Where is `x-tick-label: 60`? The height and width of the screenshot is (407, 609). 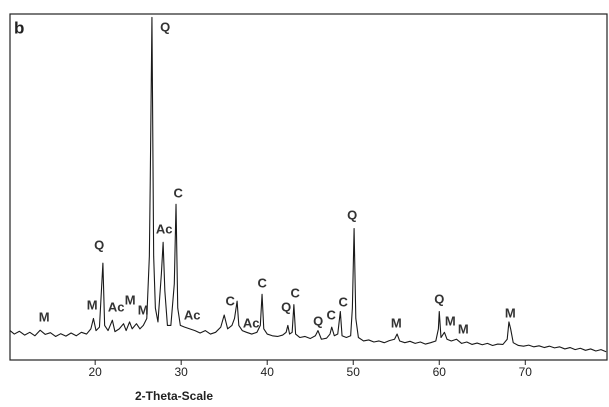
x-tick-label: 60 is located at coordinates (440, 372).